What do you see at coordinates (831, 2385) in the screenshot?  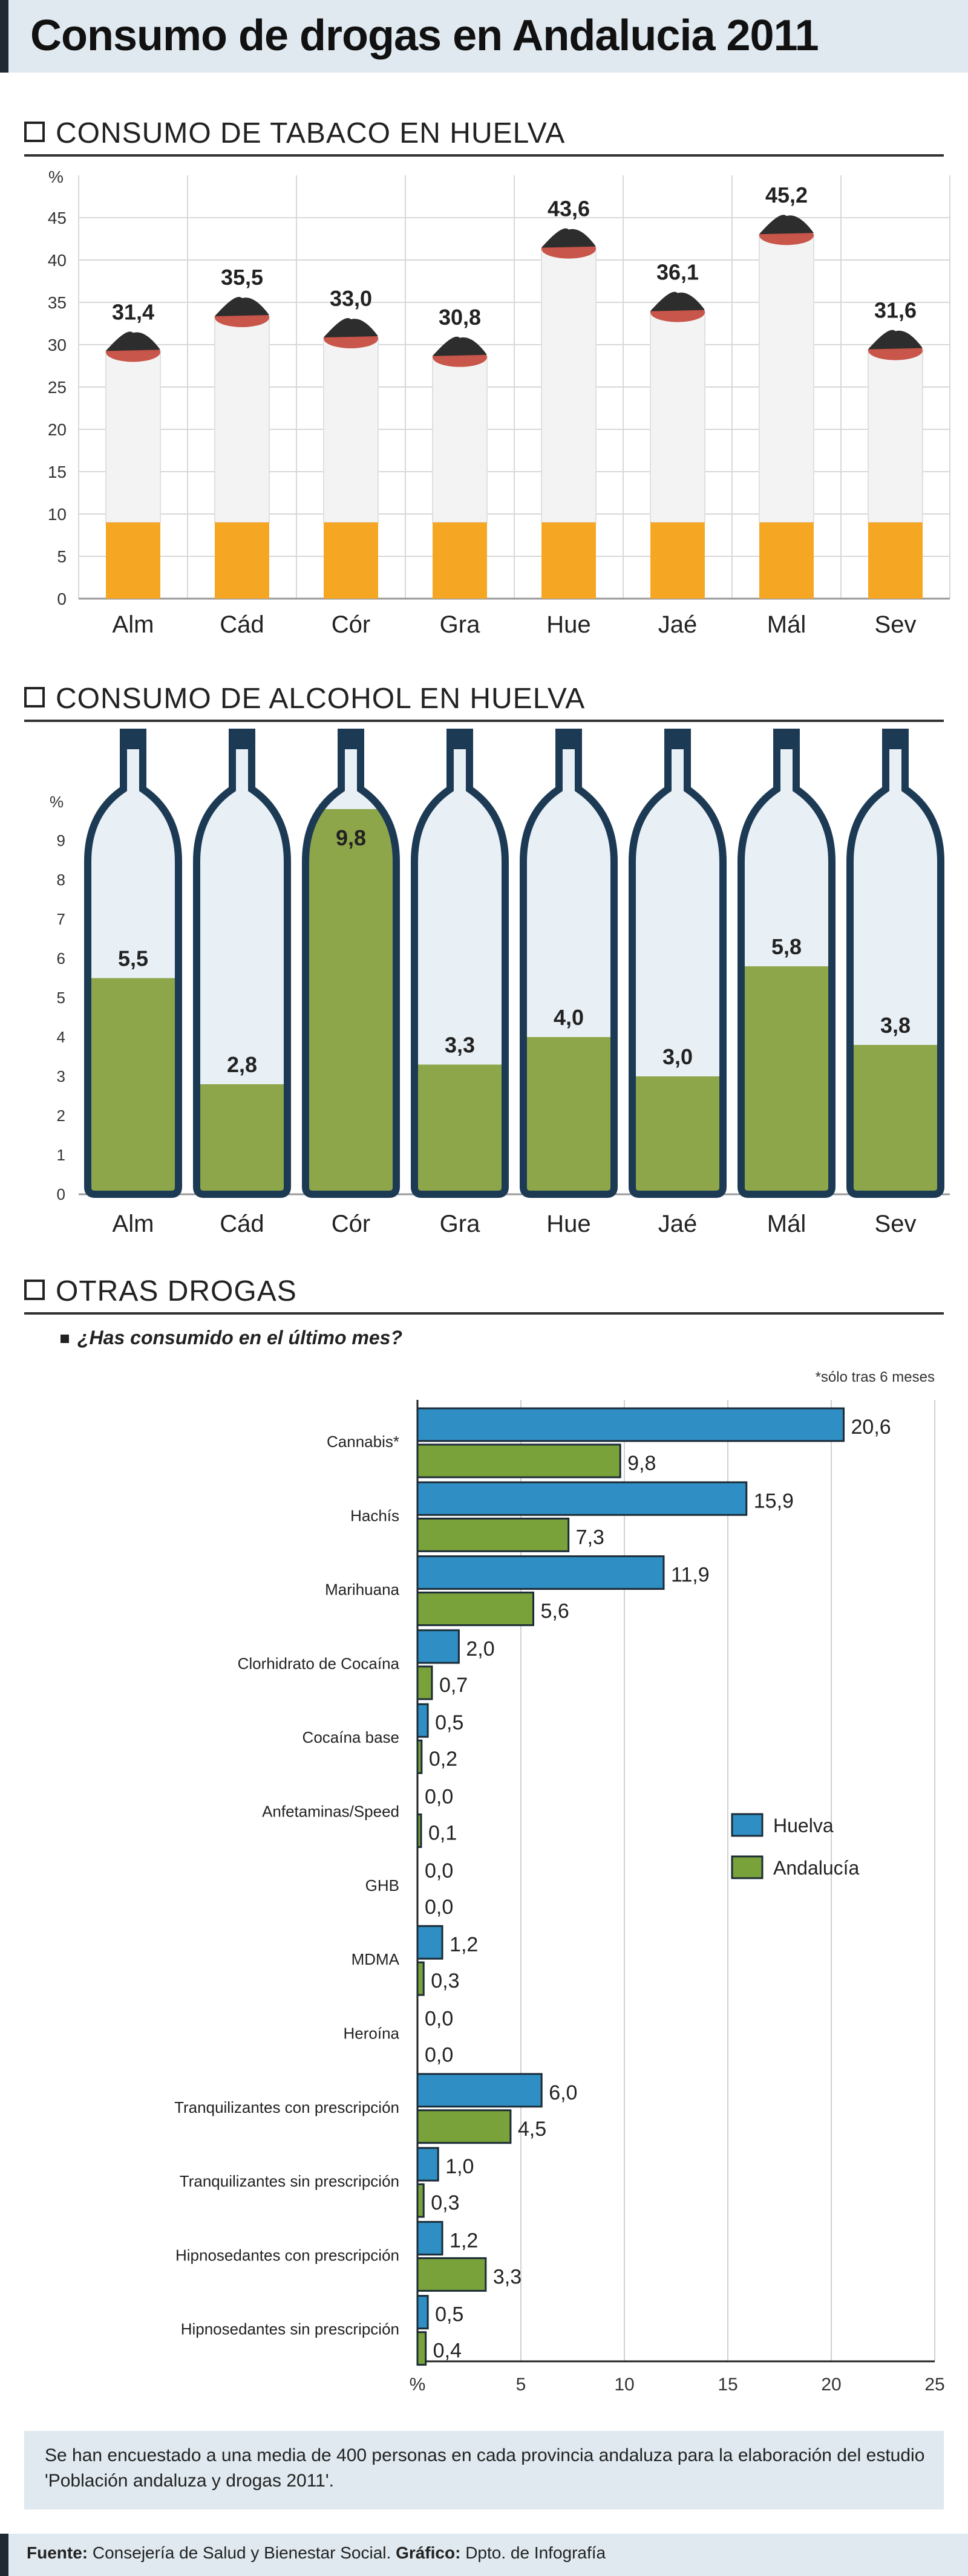 I see `x-tick-label: 20` at bounding box center [831, 2385].